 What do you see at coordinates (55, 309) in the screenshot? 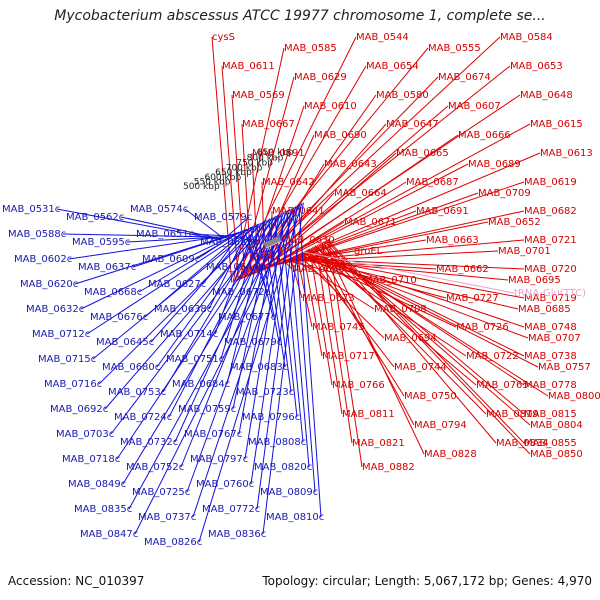
I see `reverse-gene-label: MAB_0632c` at bounding box center [55, 309].